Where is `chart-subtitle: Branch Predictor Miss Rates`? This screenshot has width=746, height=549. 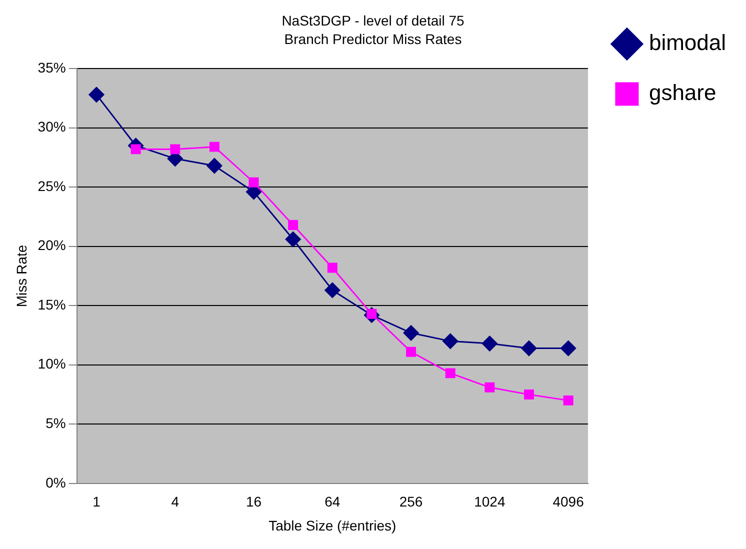 chart-subtitle: Branch Predictor Miss Rates is located at coordinates (373, 39).